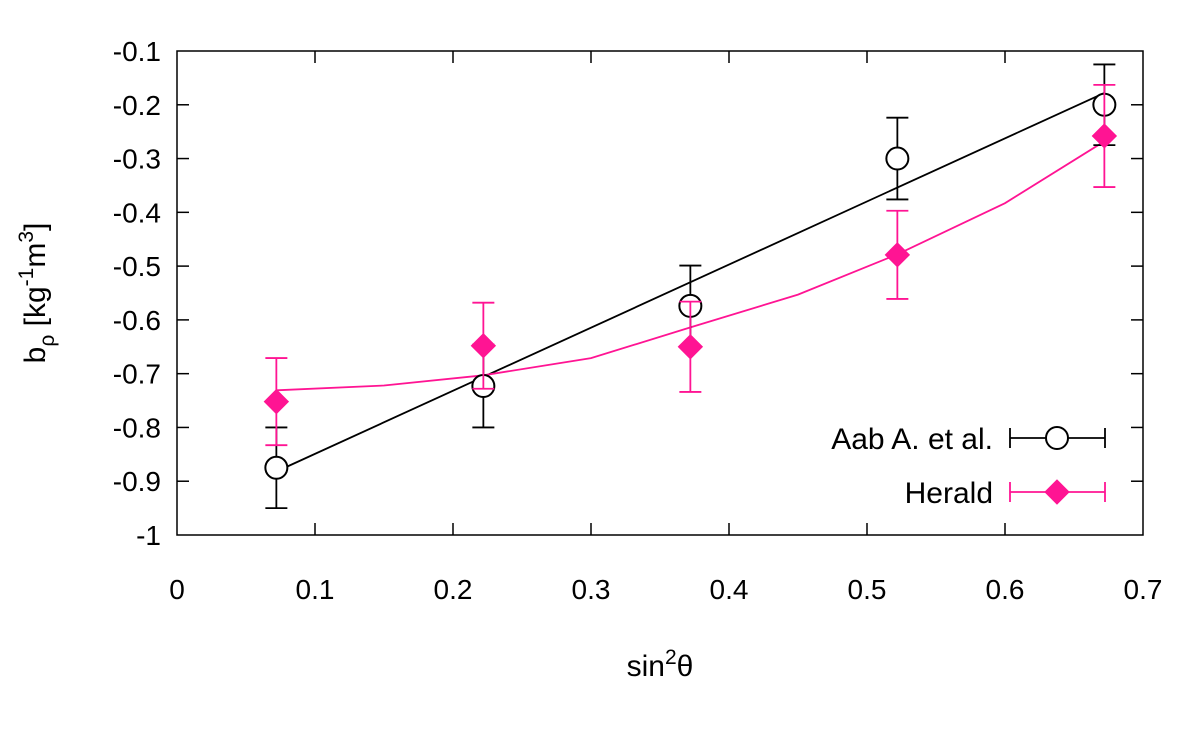 This screenshot has width=1200, height=750. I want to click on legend-entry: Aab A. et al., so click(968, 439).